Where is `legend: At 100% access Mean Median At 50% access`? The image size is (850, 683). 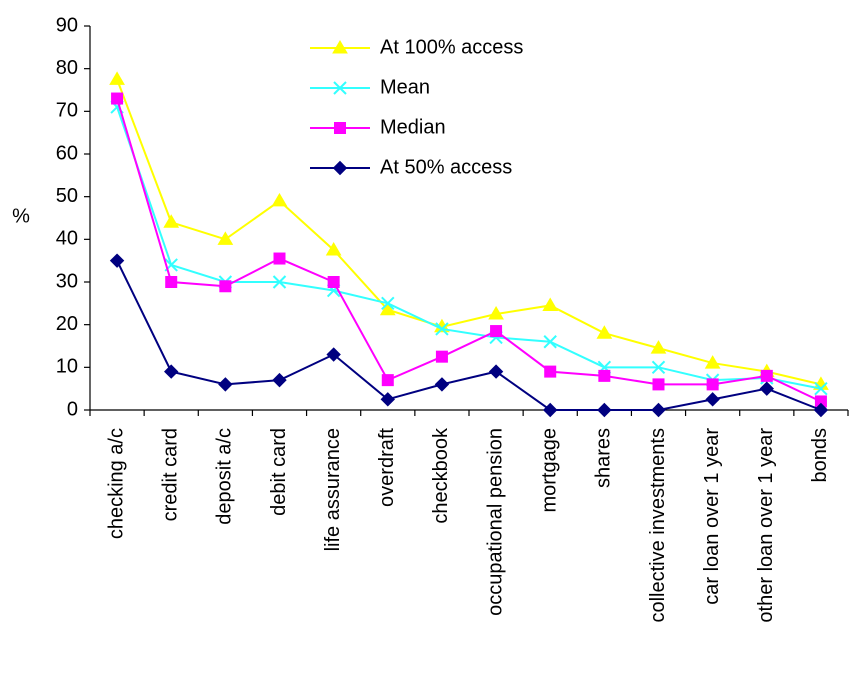 legend: At 100% access Mean Median At 50% access is located at coordinates (416, 107).